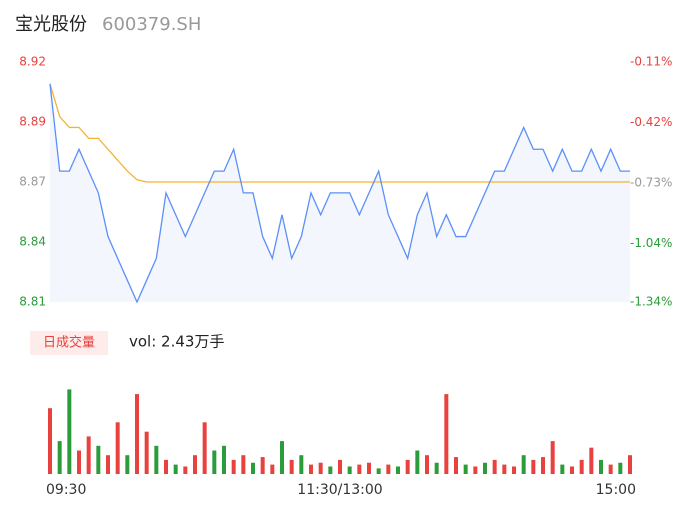 The height and width of the screenshot is (524, 686). I want to click on volume-title: 日成交量, so click(69, 343).